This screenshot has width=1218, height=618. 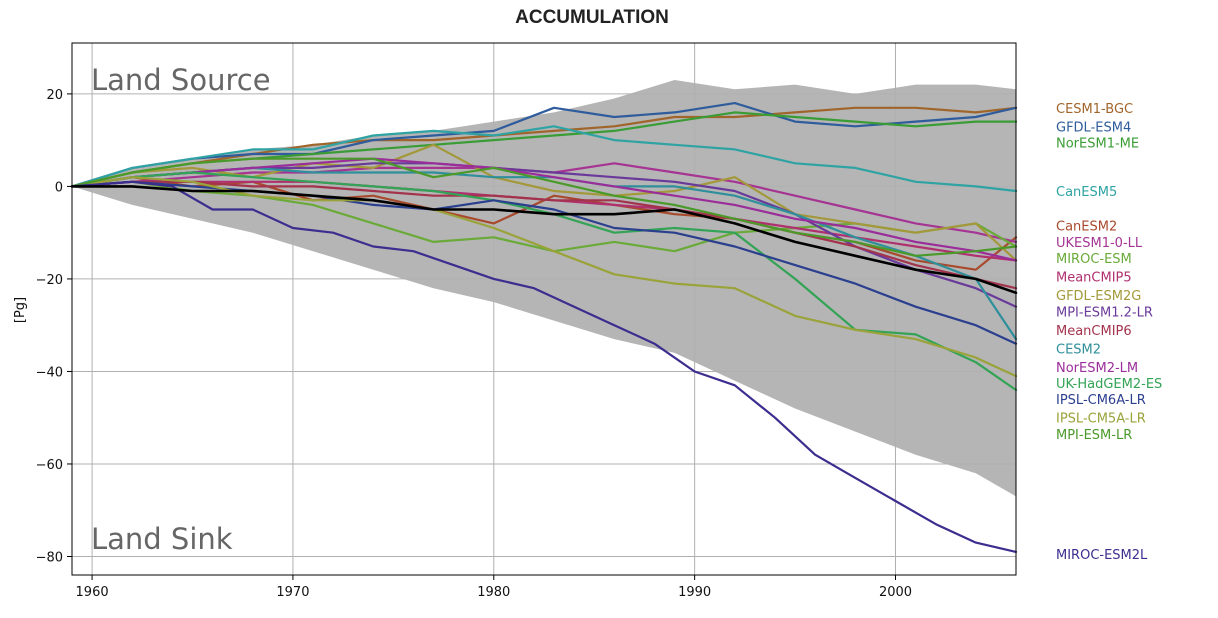 I want to click on x-tick-label: 1970, so click(x=292, y=592).